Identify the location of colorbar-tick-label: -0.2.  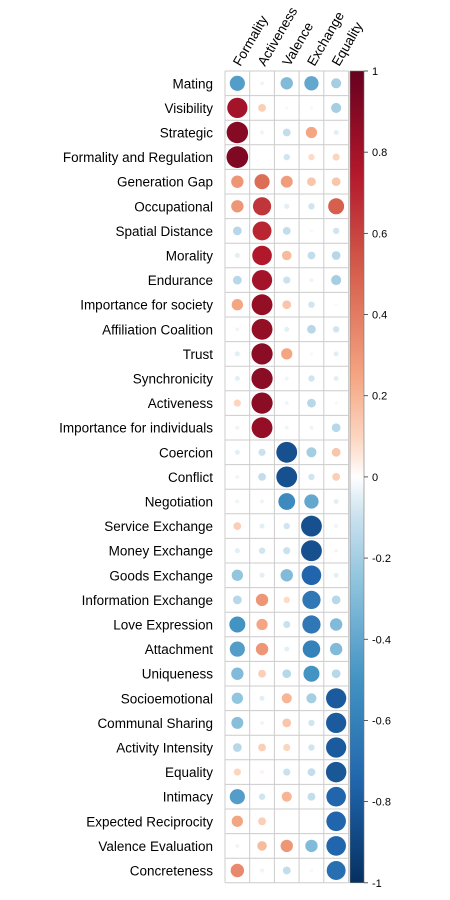
(381, 559).